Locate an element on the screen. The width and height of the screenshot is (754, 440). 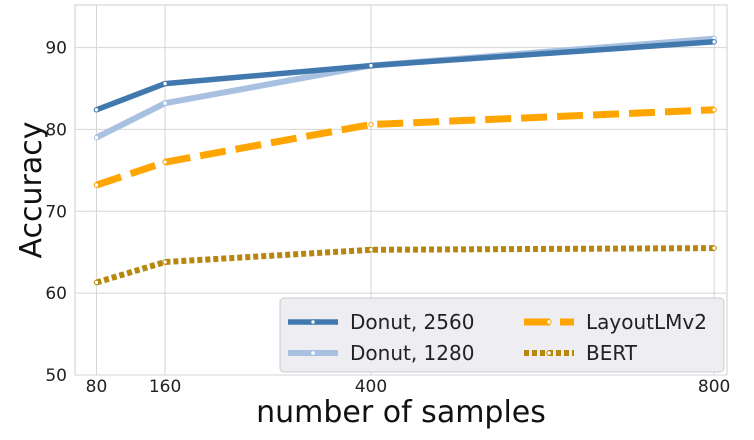
x-tick-label: 80 is located at coordinates (97, 387).